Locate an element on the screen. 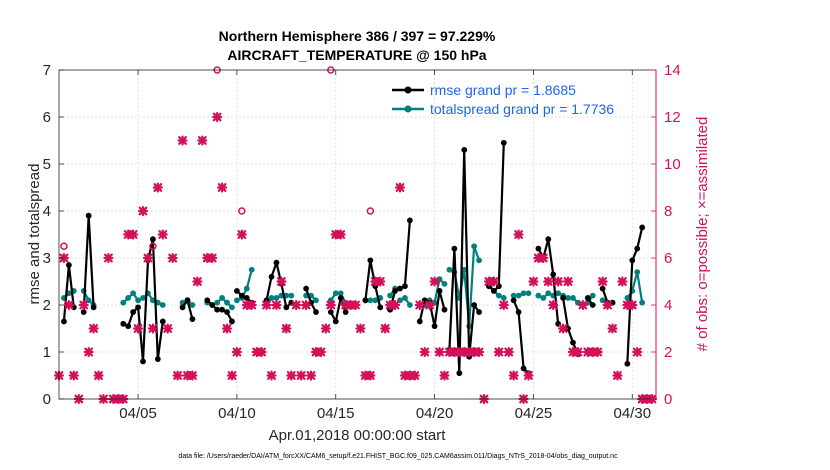 The height and width of the screenshot is (470, 830). y2-tick-label: 14 is located at coordinates (672, 70).